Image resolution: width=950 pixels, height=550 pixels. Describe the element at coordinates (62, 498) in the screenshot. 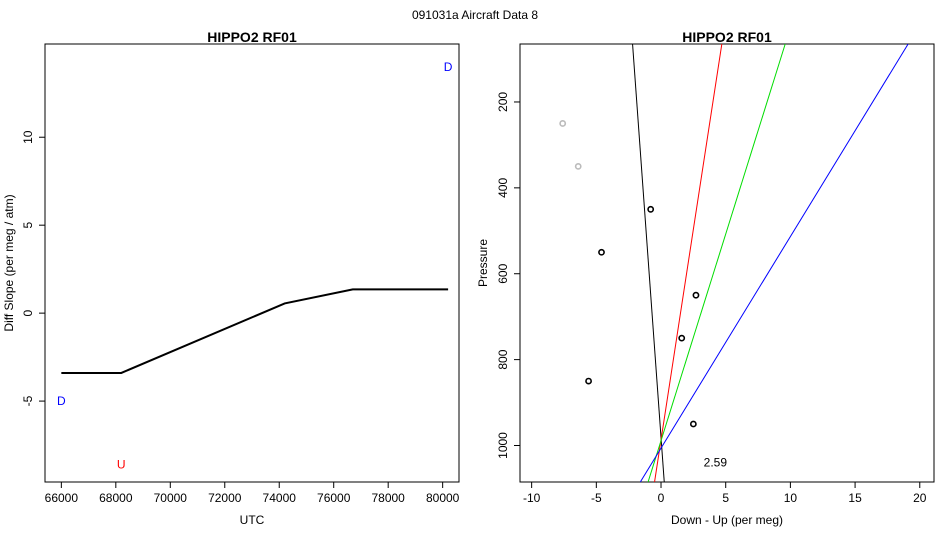

I see `left-x-tick-label: 66000` at that location.